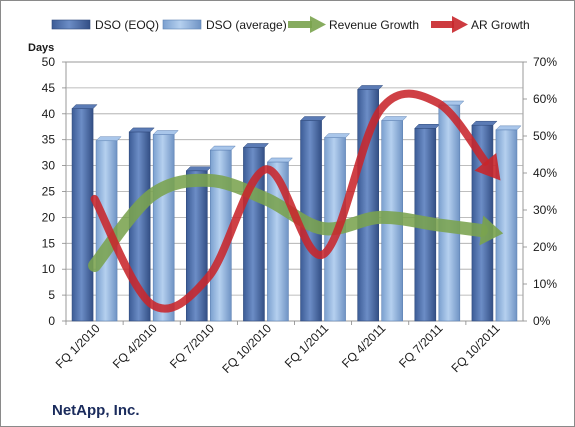 This screenshot has height=427, width=575. I want to click on y-tick-label: 20, so click(49, 217).